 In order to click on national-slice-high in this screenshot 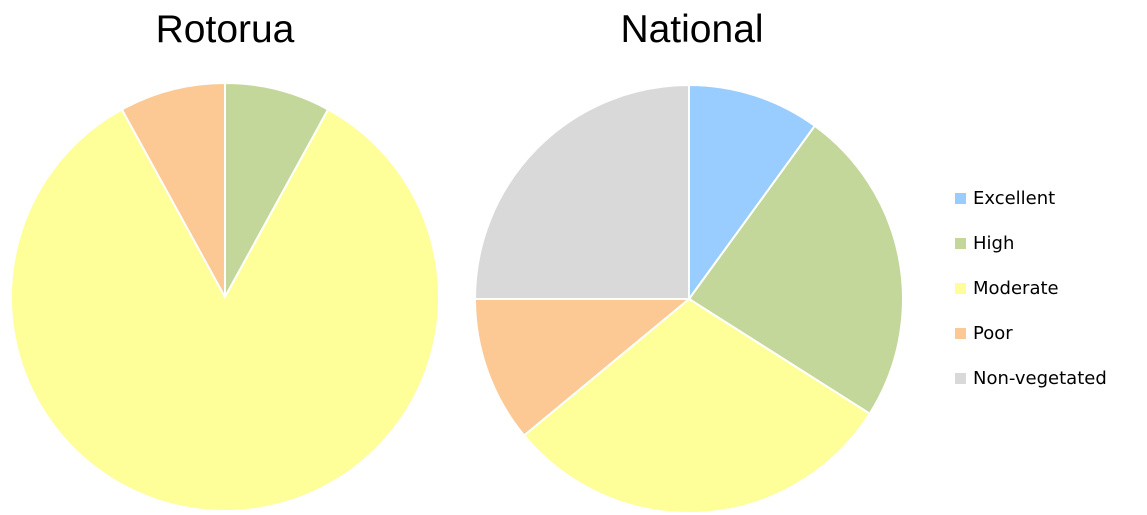, I will do `click(795, 270)`.